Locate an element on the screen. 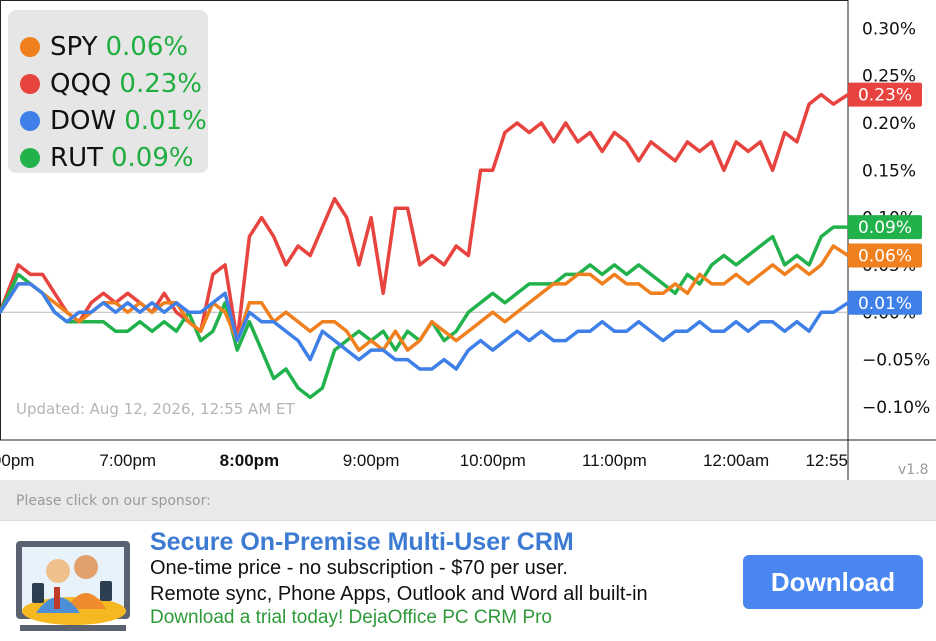 This screenshot has width=936, height=641. legend-value: 0.01% is located at coordinates (165, 121).